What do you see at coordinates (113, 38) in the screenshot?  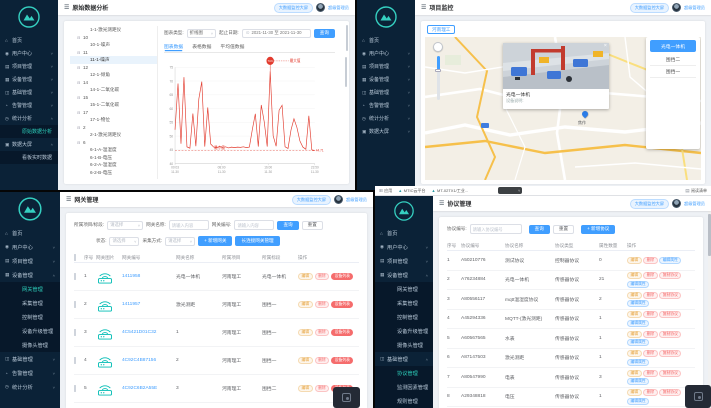 I see `tree-item: ⊟ 10` at bounding box center [113, 38].